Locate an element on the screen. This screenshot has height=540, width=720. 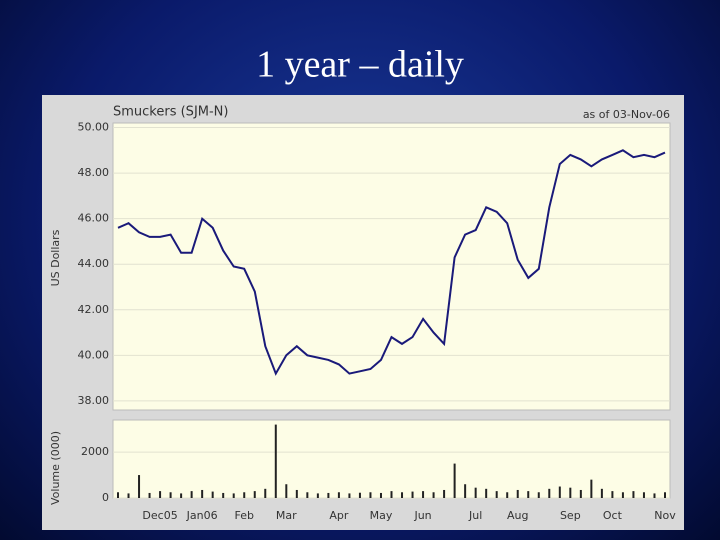
x-tick-label: Mar is located at coordinates (286, 515).